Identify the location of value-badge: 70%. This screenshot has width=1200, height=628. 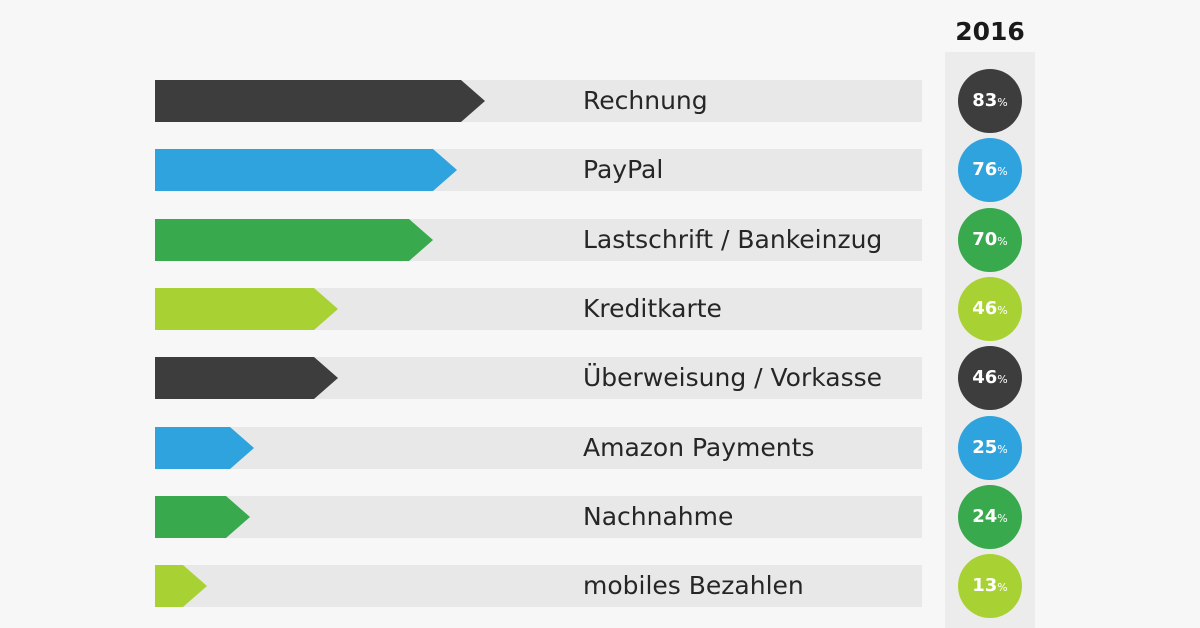
(990, 239).